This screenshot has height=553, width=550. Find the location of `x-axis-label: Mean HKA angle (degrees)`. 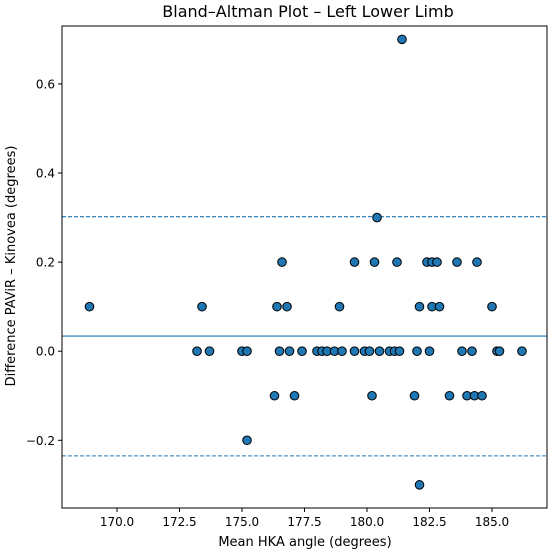

x-axis-label: Mean HKA angle (degrees) is located at coordinates (304, 542).